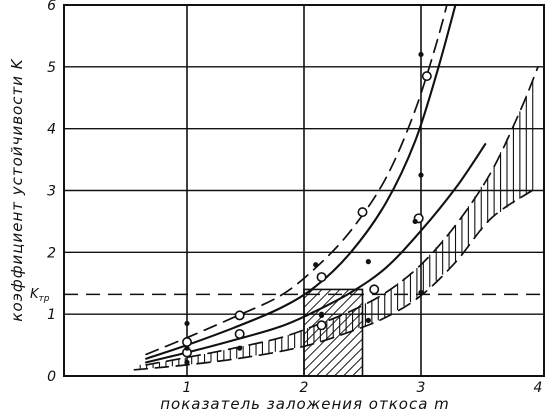 This screenshot has width=556, height=414. Describe the element at coordinates (51, 68) in the screenshot. I see `y-tick-label: 5` at that location.